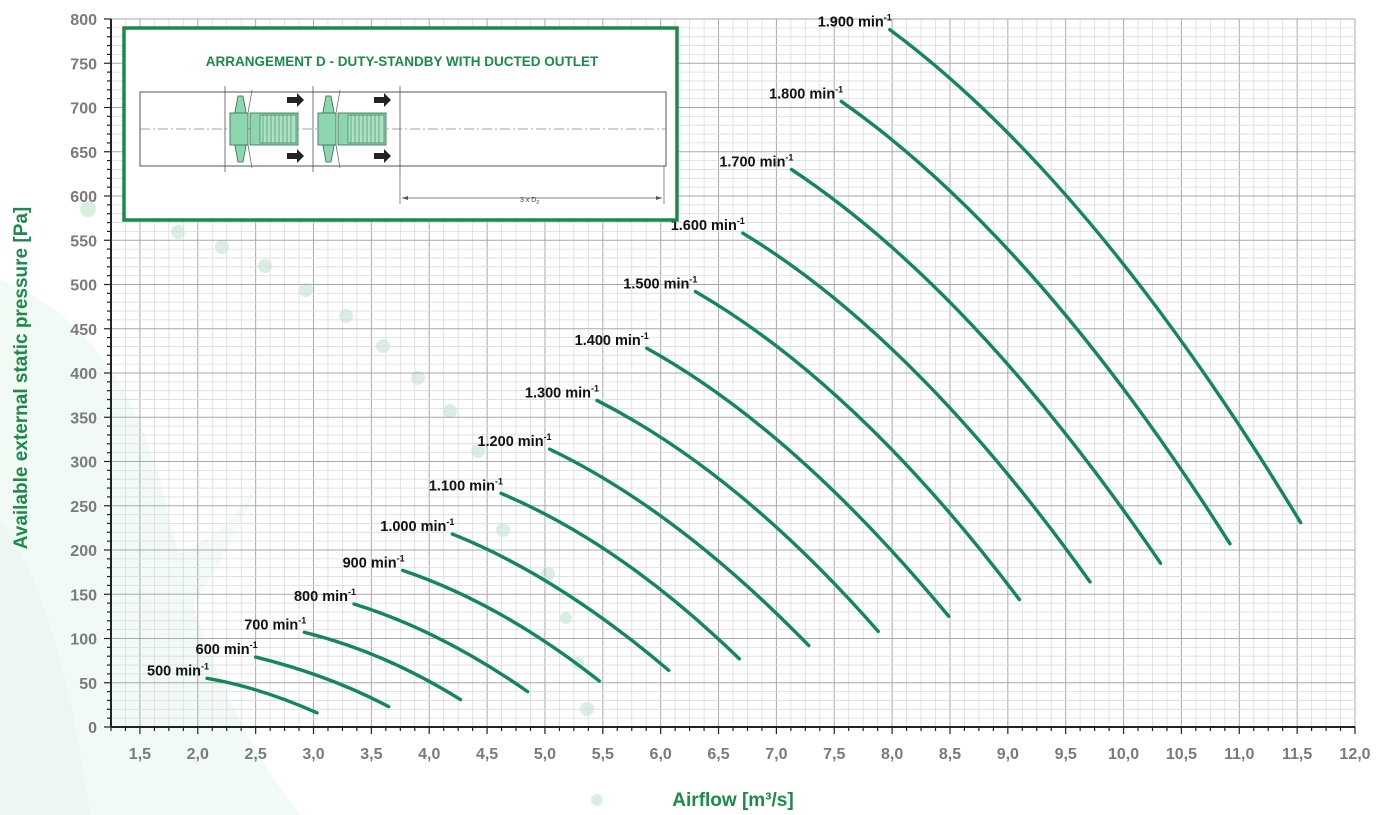 This screenshot has width=1394, height=815. Describe the element at coordinates (83, 64) in the screenshot. I see `y-tick-label: 750` at that location.